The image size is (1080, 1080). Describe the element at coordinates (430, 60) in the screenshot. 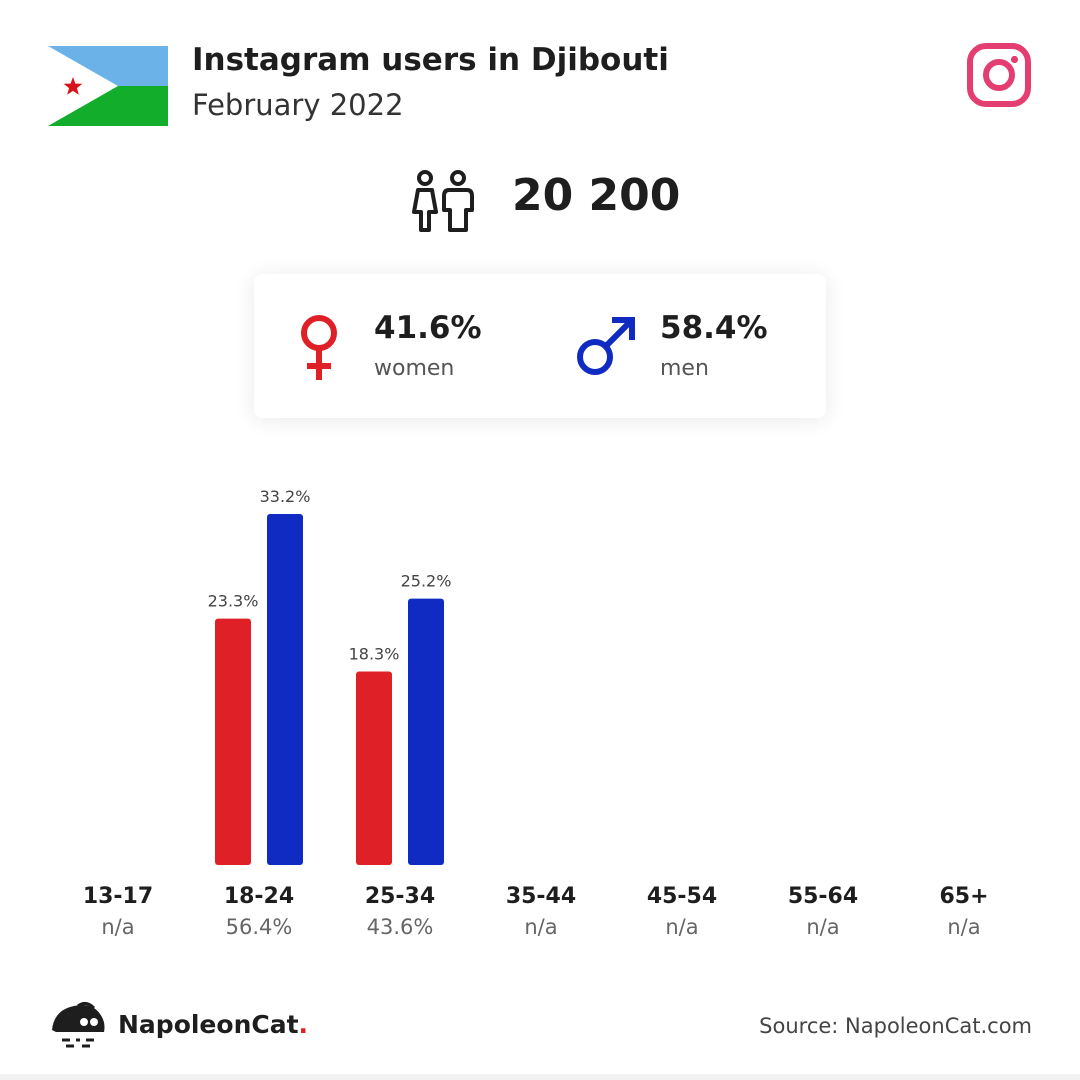

I see `page-title: Instagram users in Djibouti` at that location.